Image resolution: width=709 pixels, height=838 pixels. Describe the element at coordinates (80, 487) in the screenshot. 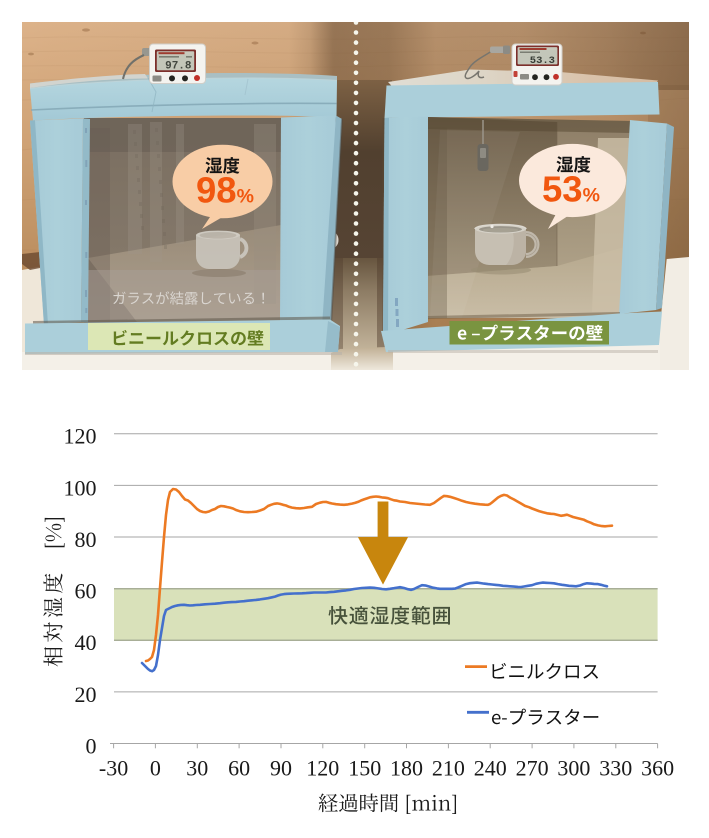

I see `svg-text: 100` at that location.